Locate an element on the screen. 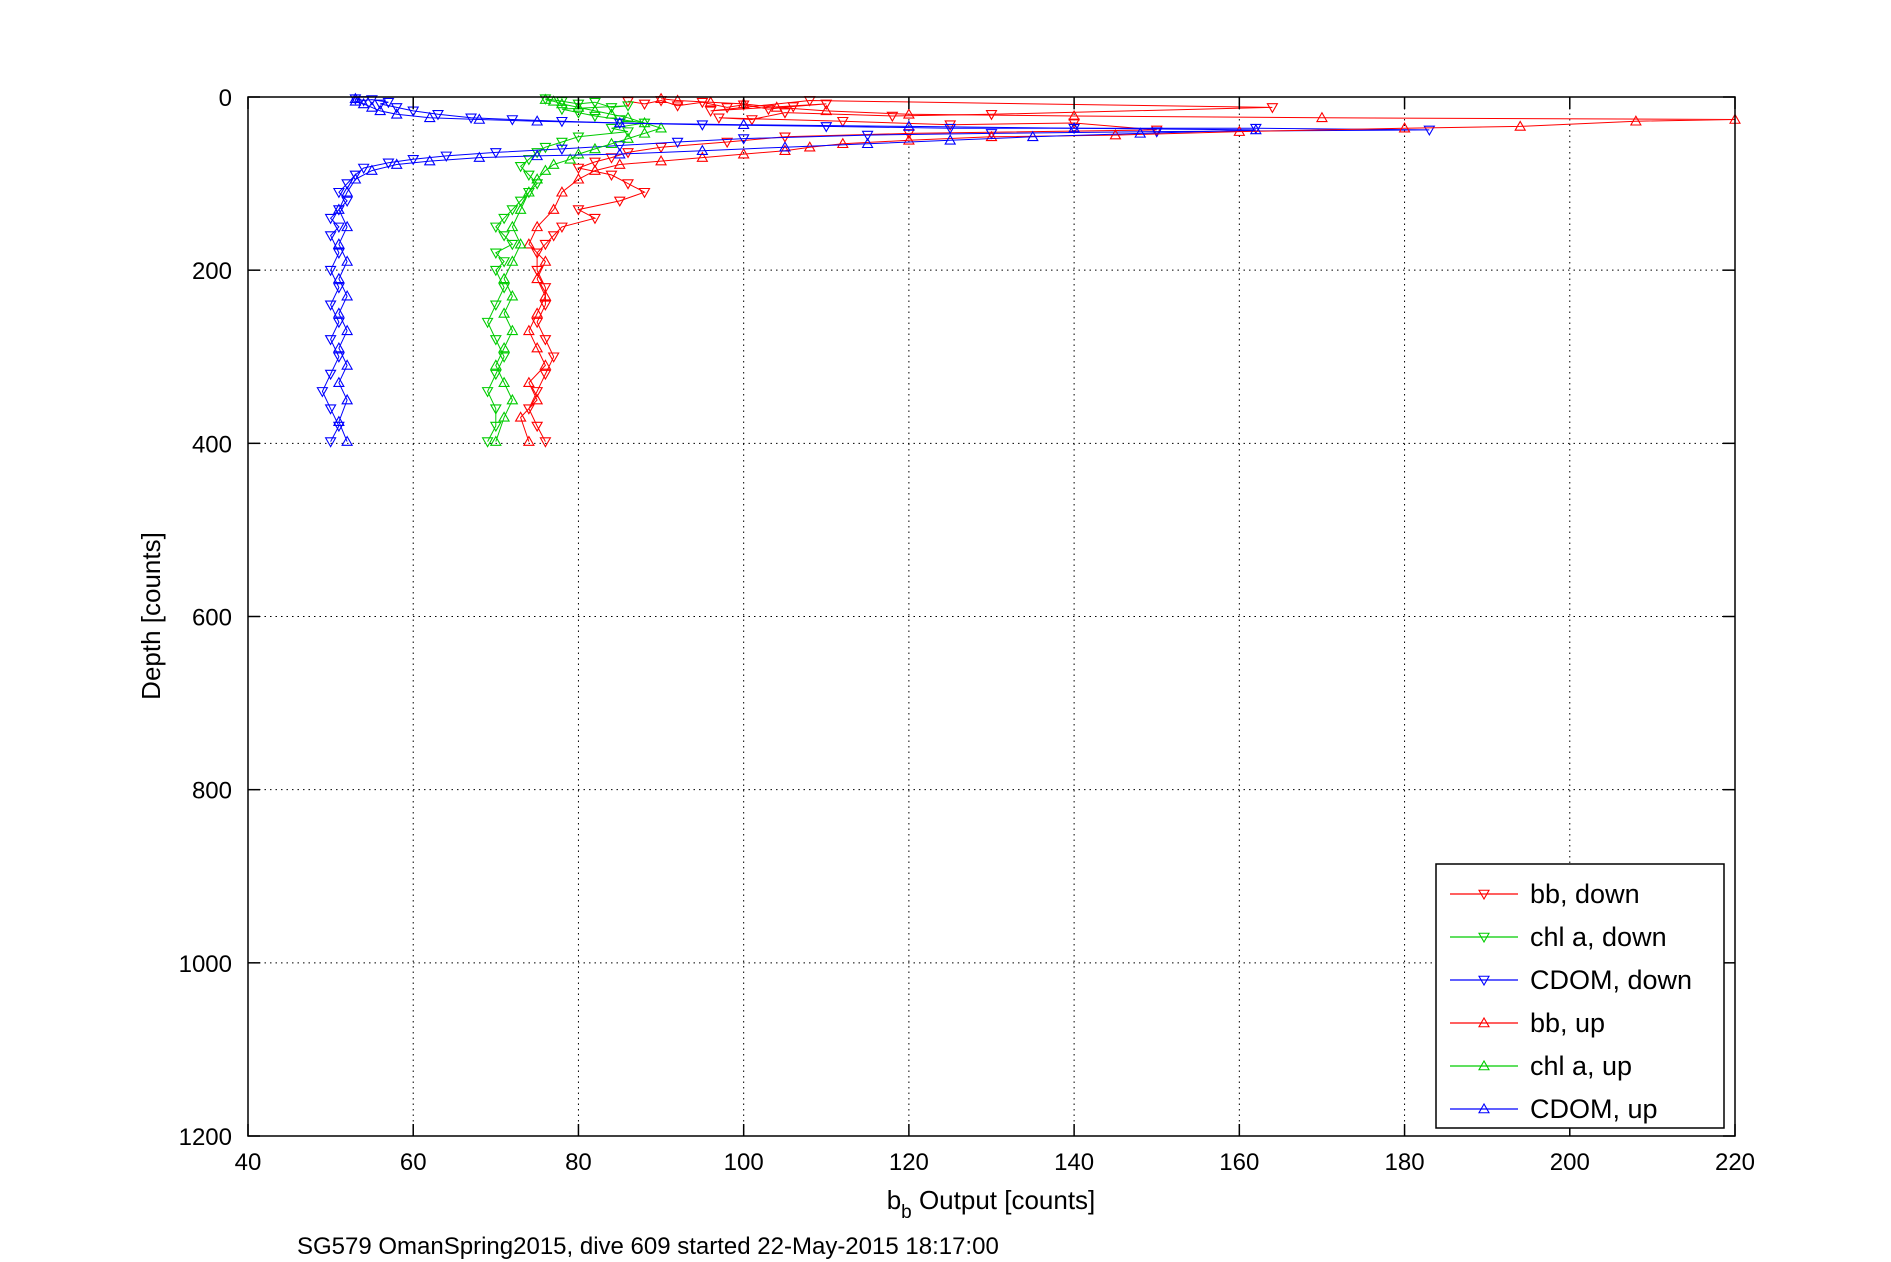  series-0-line is located at coordinates (900, 270).